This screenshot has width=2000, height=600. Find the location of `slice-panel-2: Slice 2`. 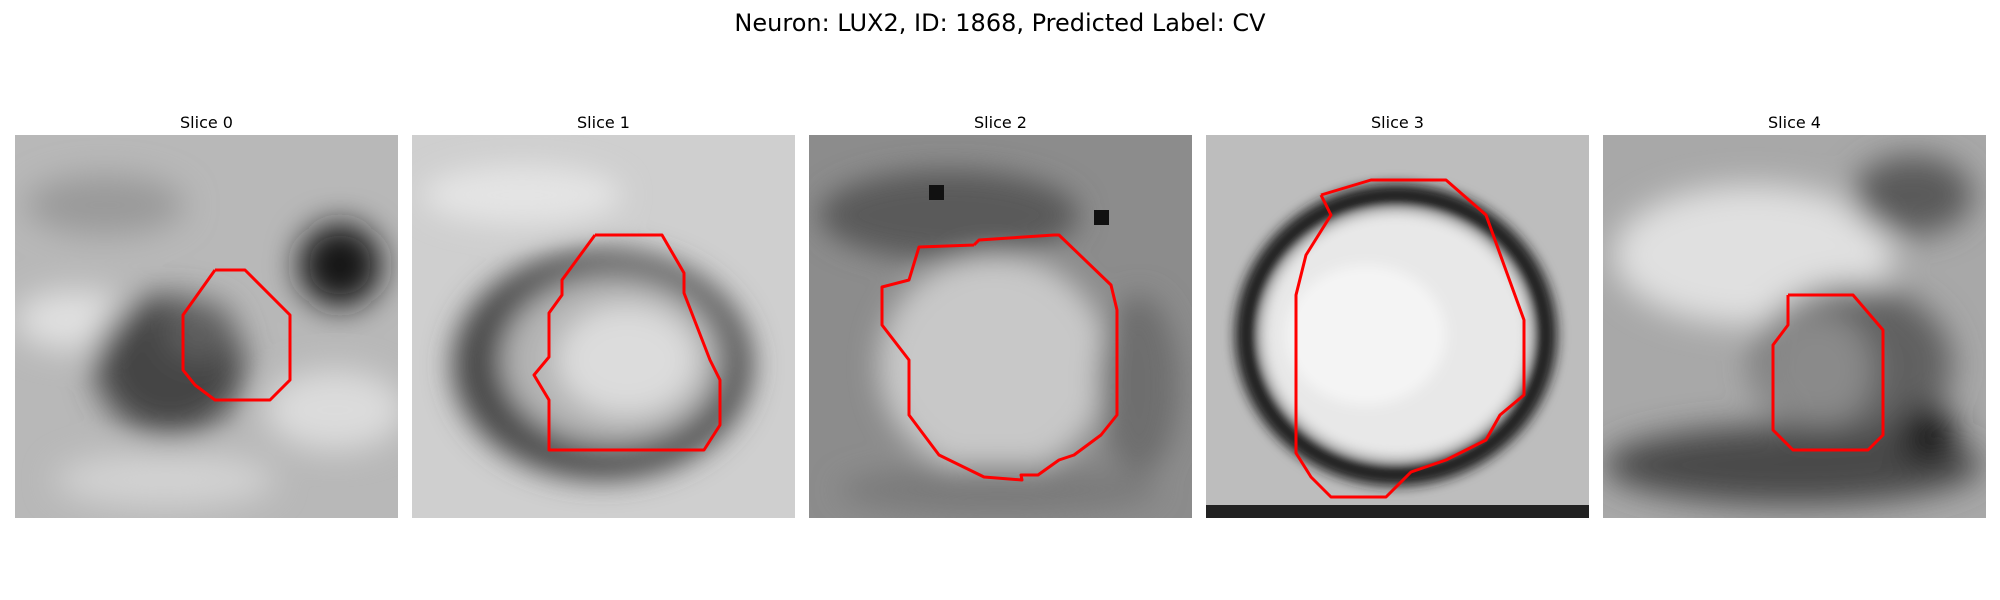

slice-panel-2: Slice 2 is located at coordinates (1000, 315).